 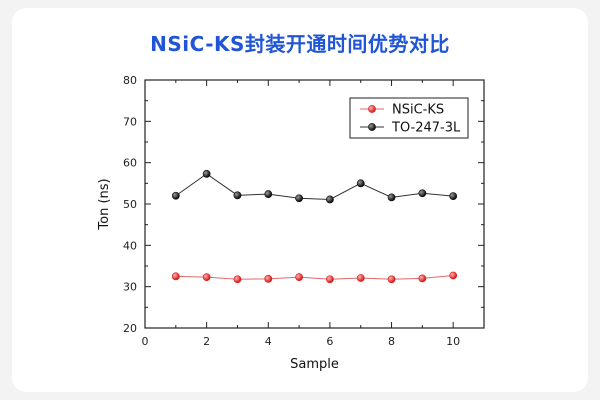 What do you see at coordinates (130, 121) in the screenshot?
I see `y-tick-label: 70` at bounding box center [130, 121].